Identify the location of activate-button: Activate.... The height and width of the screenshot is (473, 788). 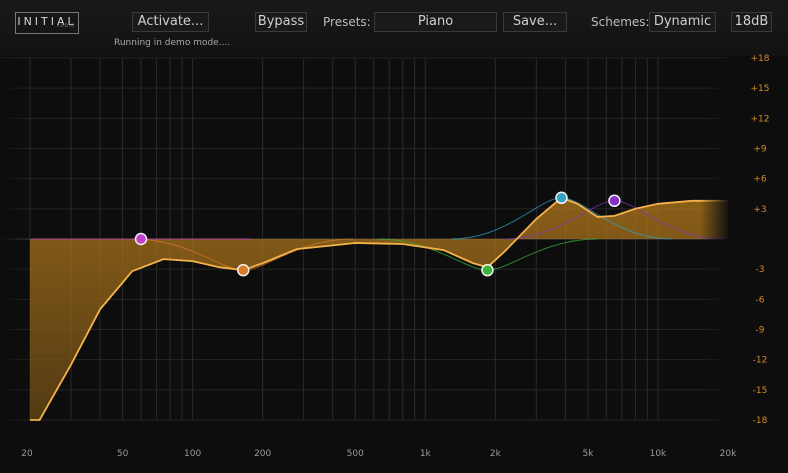
(170, 22).